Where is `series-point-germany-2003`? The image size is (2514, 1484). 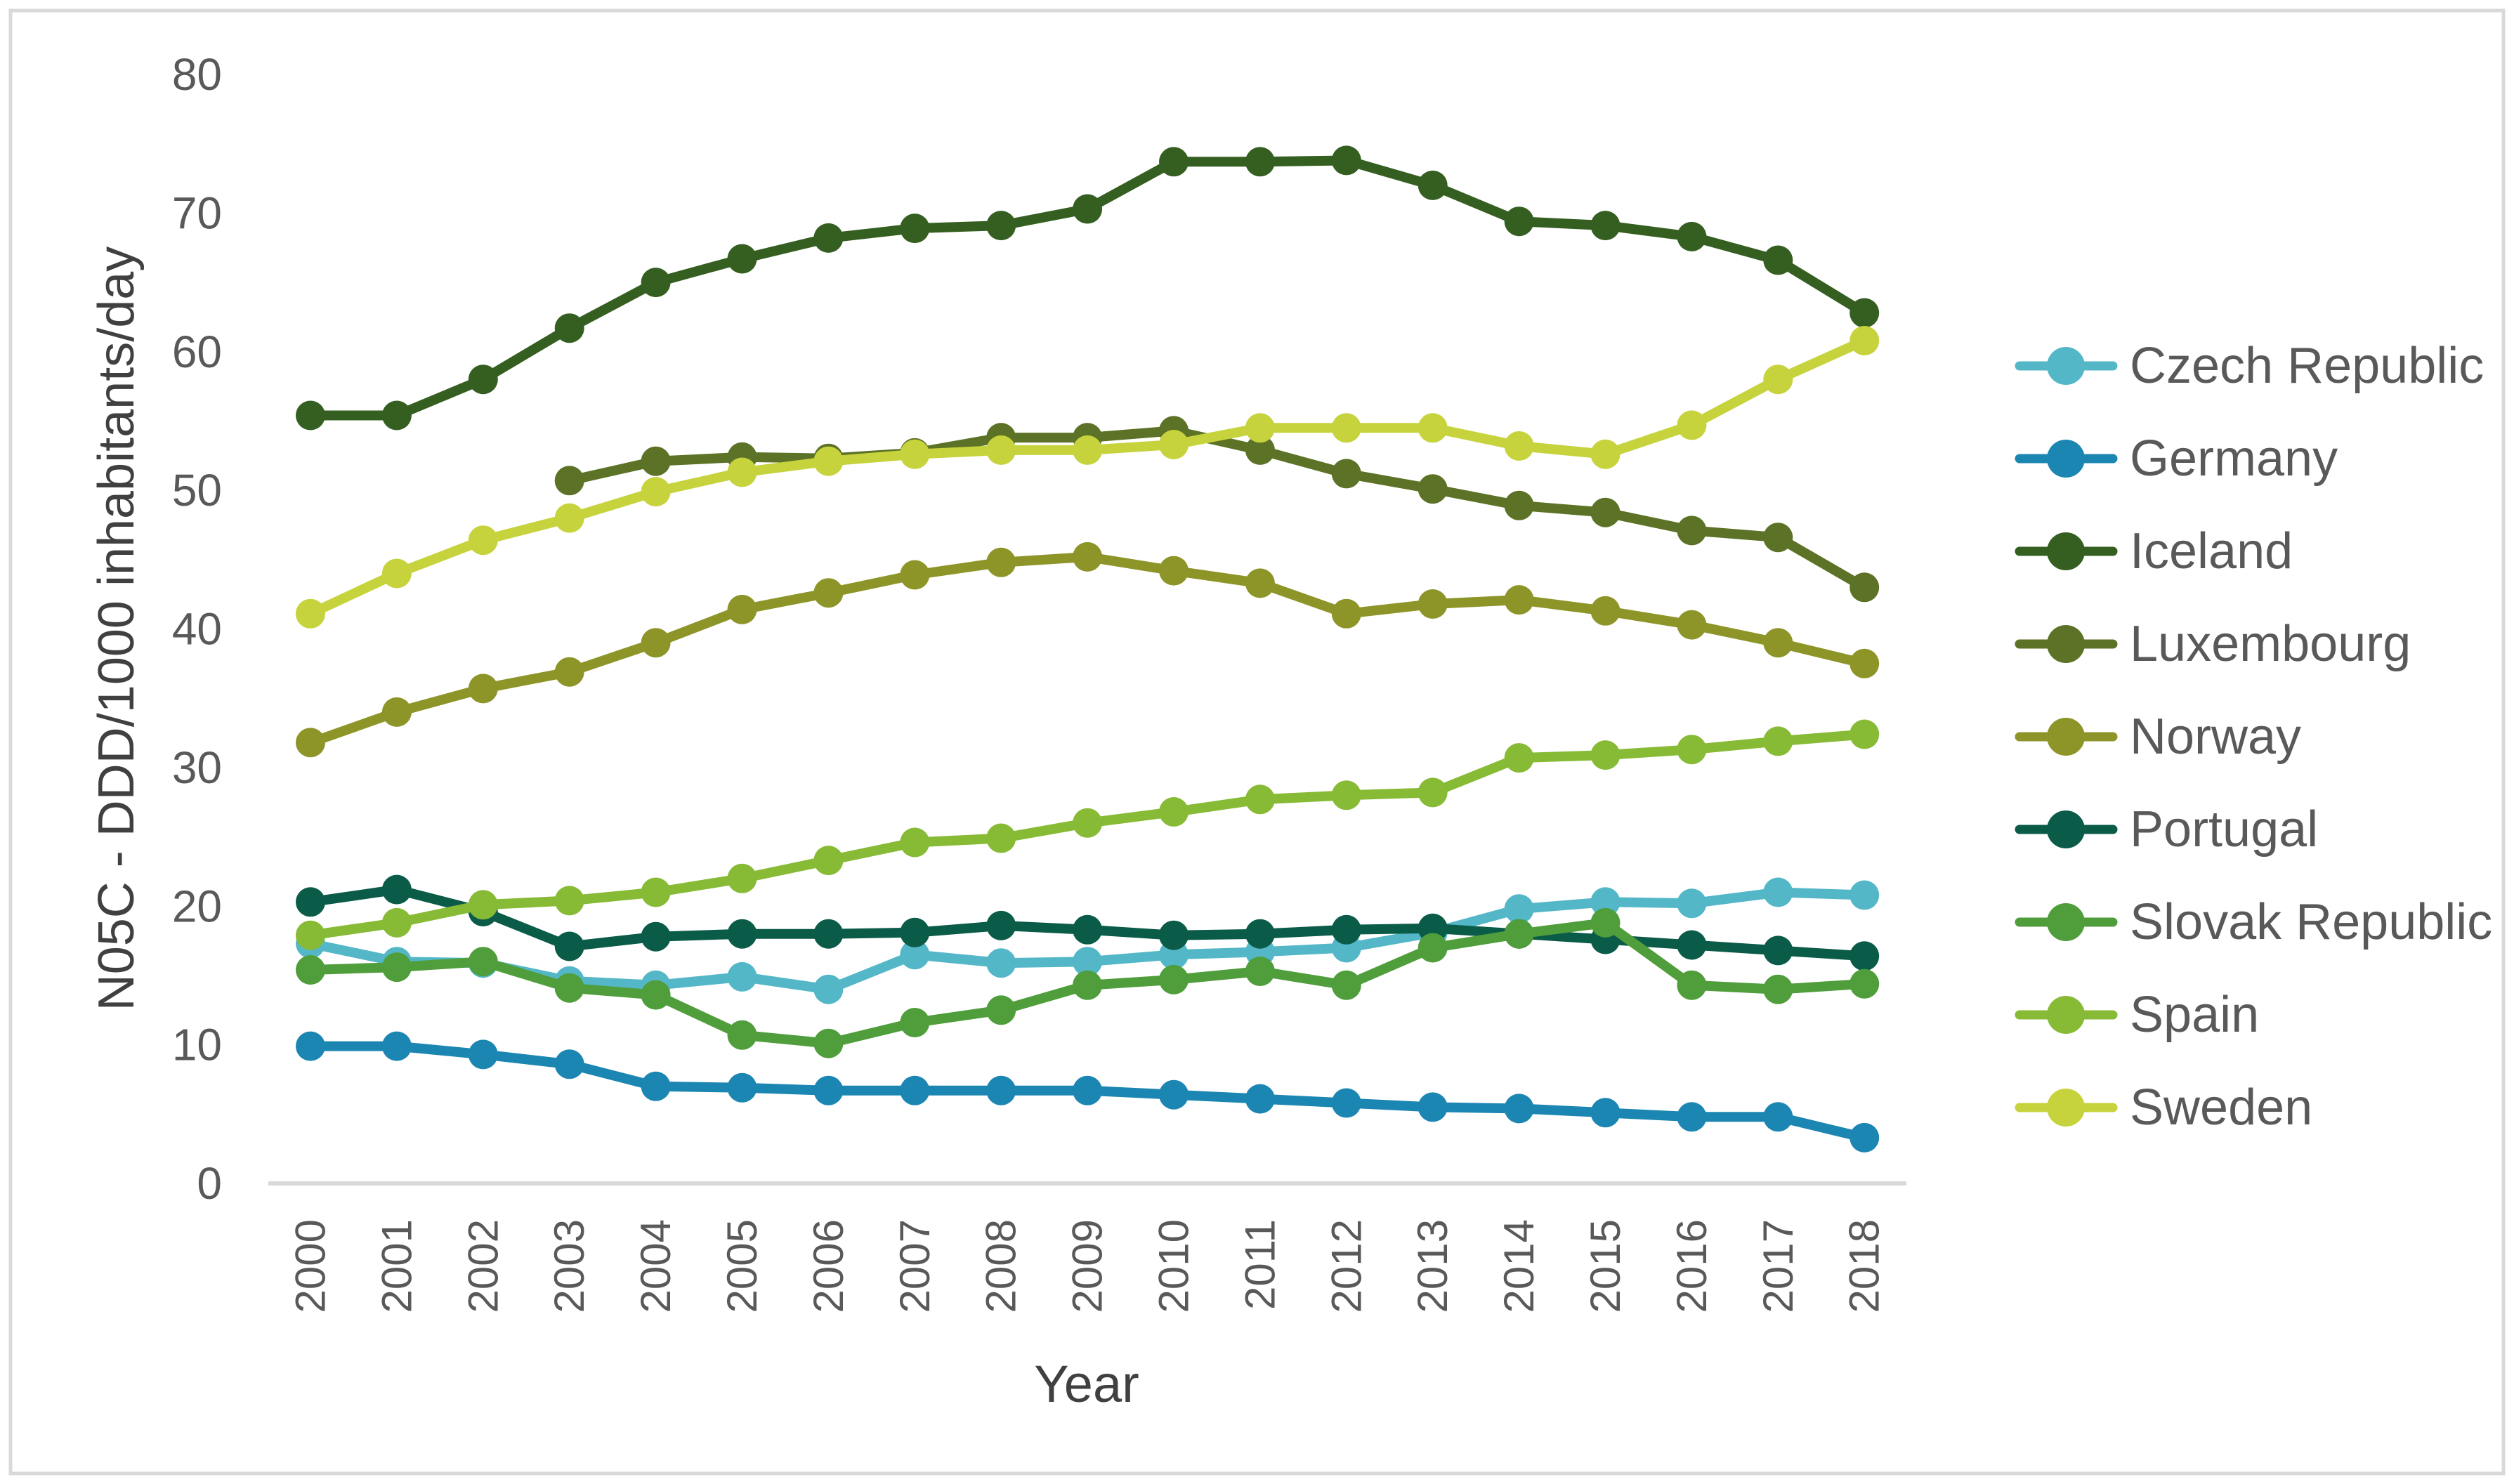
series-point-germany-2003 is located at coordinates (569, 1064).